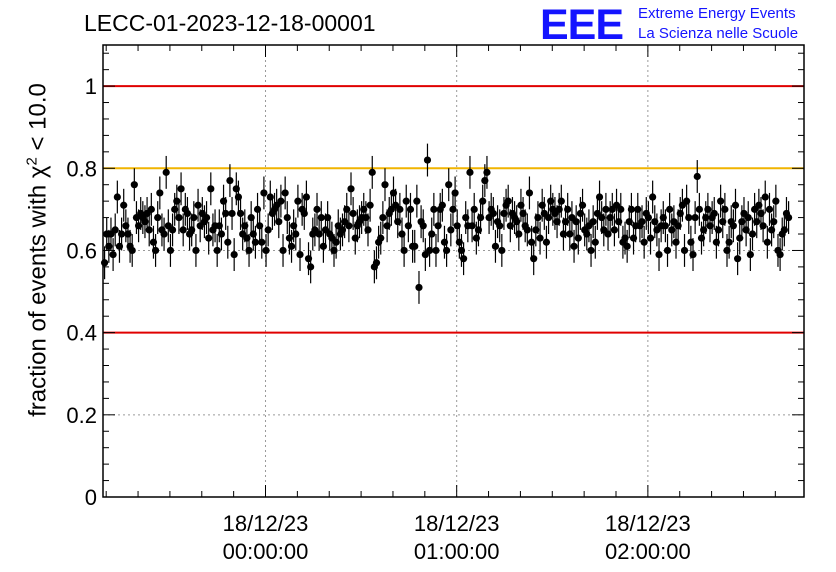  I want to click on y-tick-label: 0.6, so click(81, 250).